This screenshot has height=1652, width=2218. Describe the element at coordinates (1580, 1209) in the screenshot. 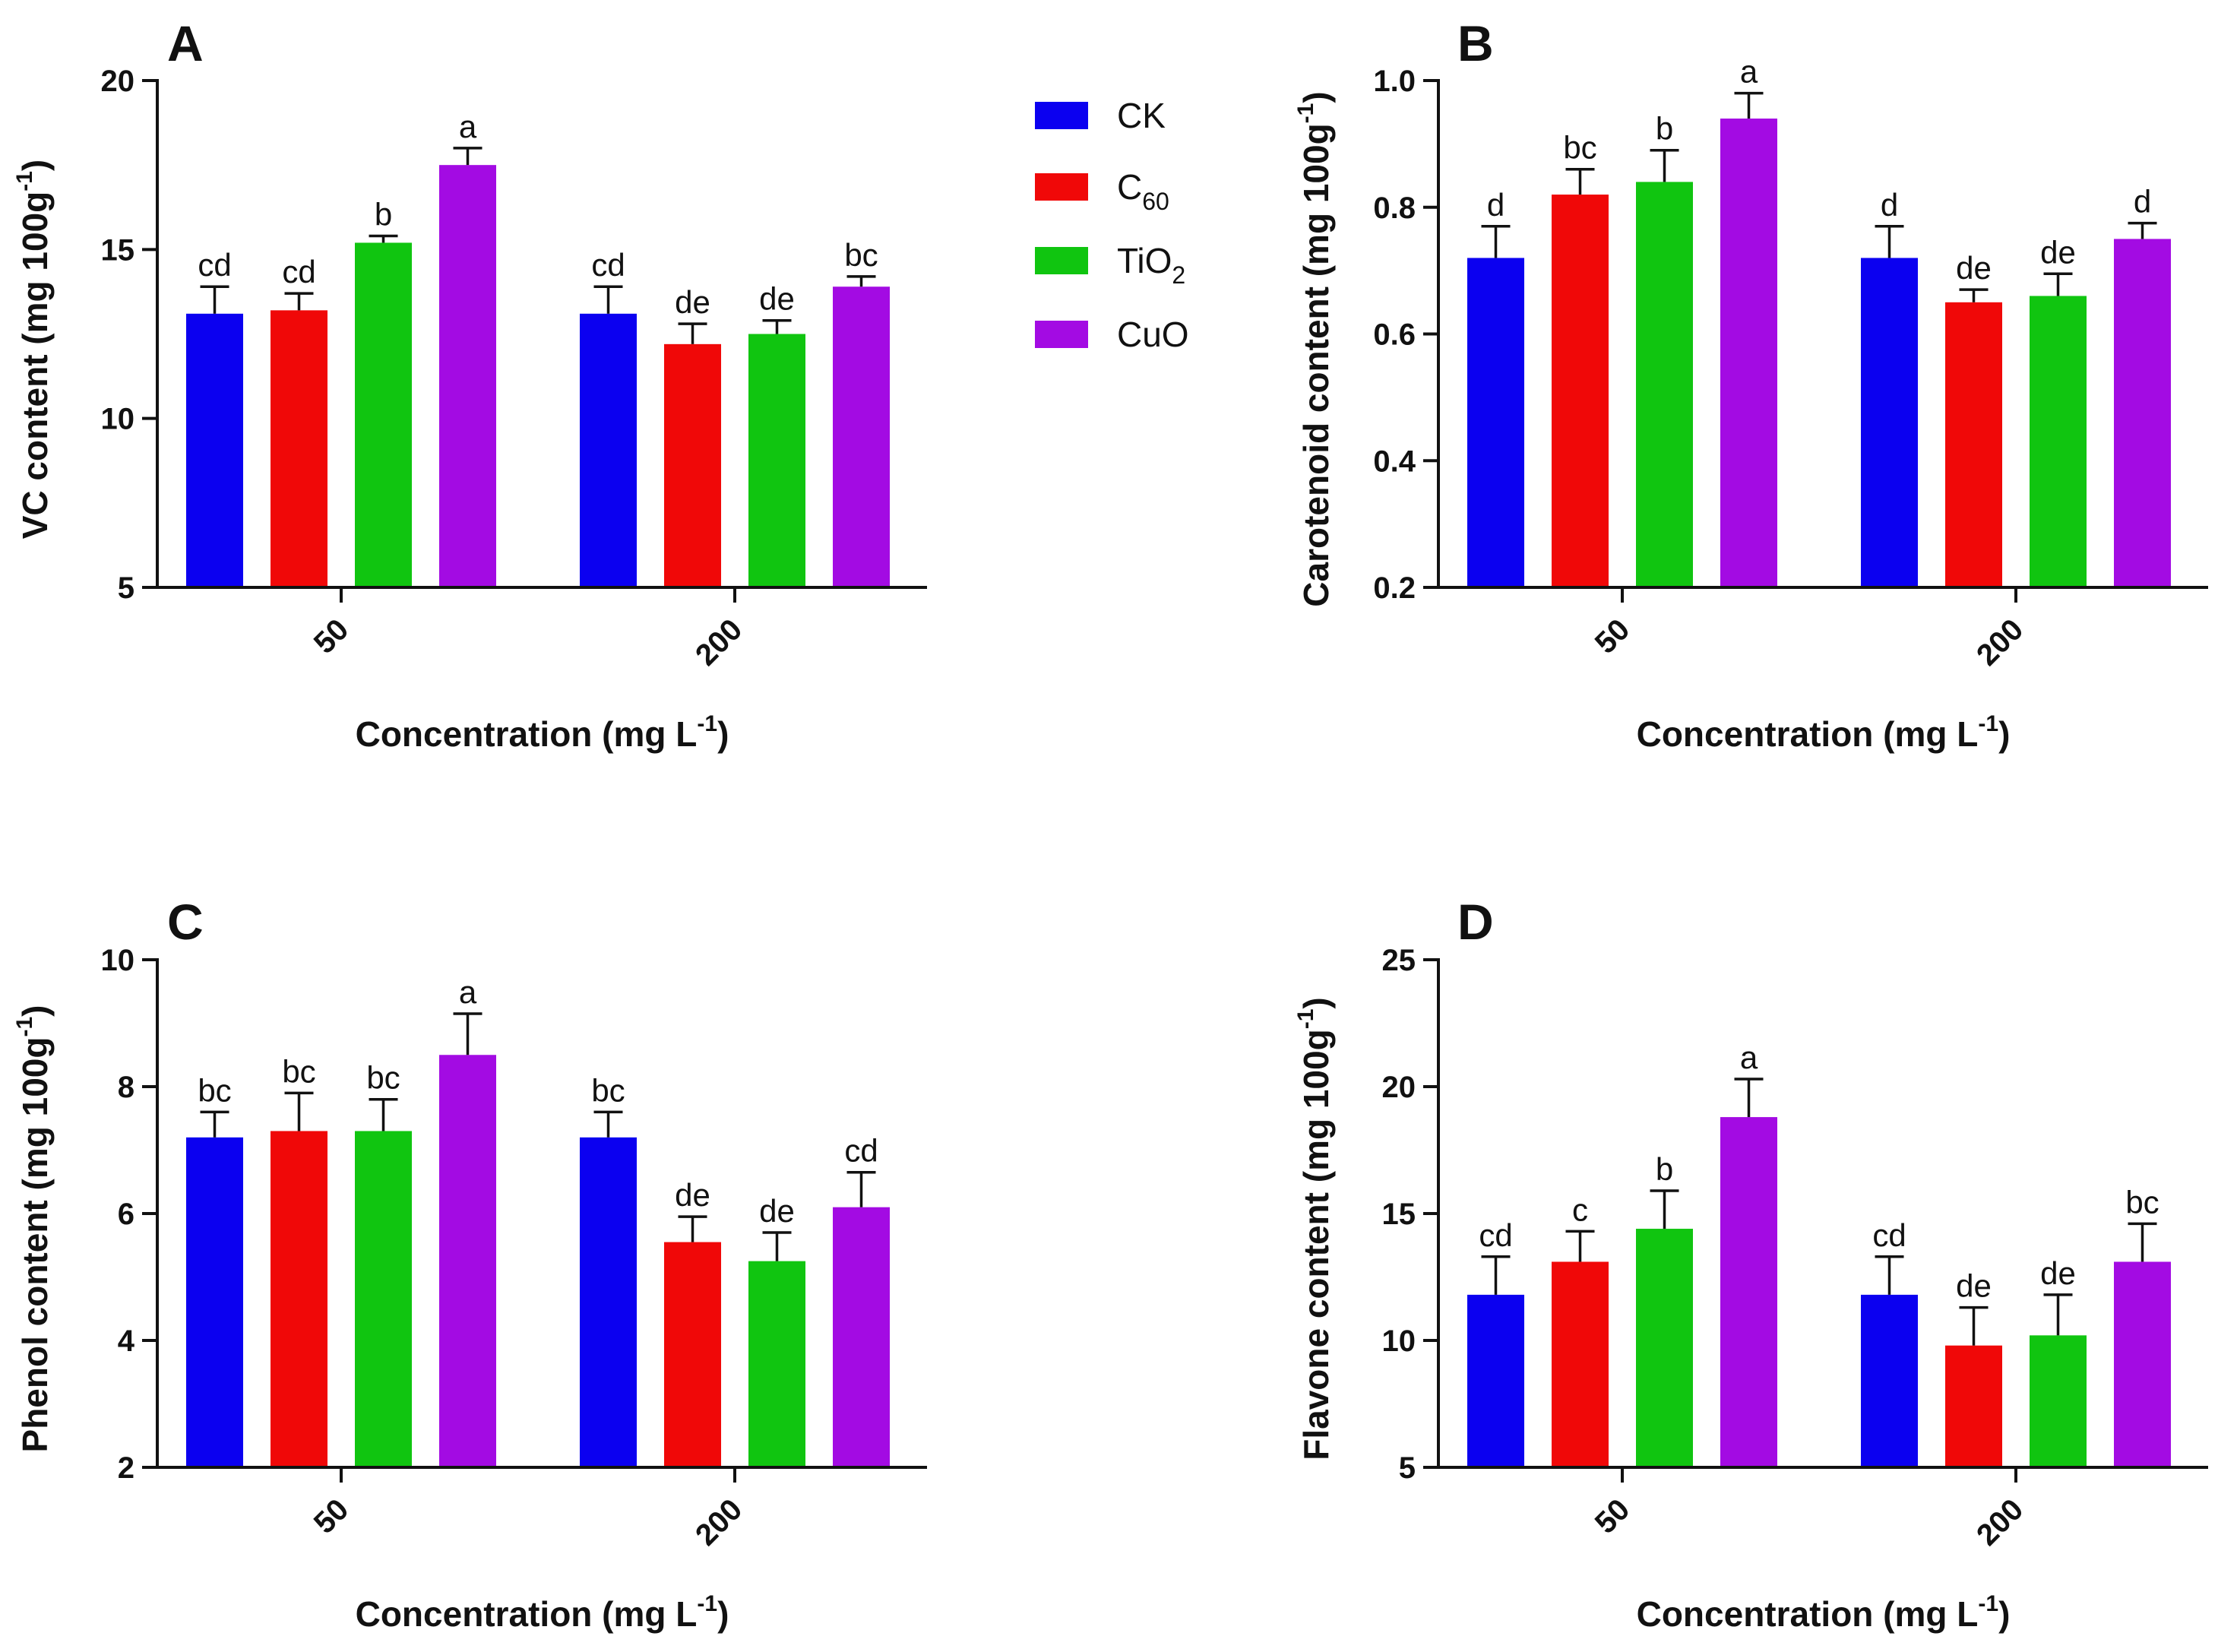

I see `significance-label: c` at that location.